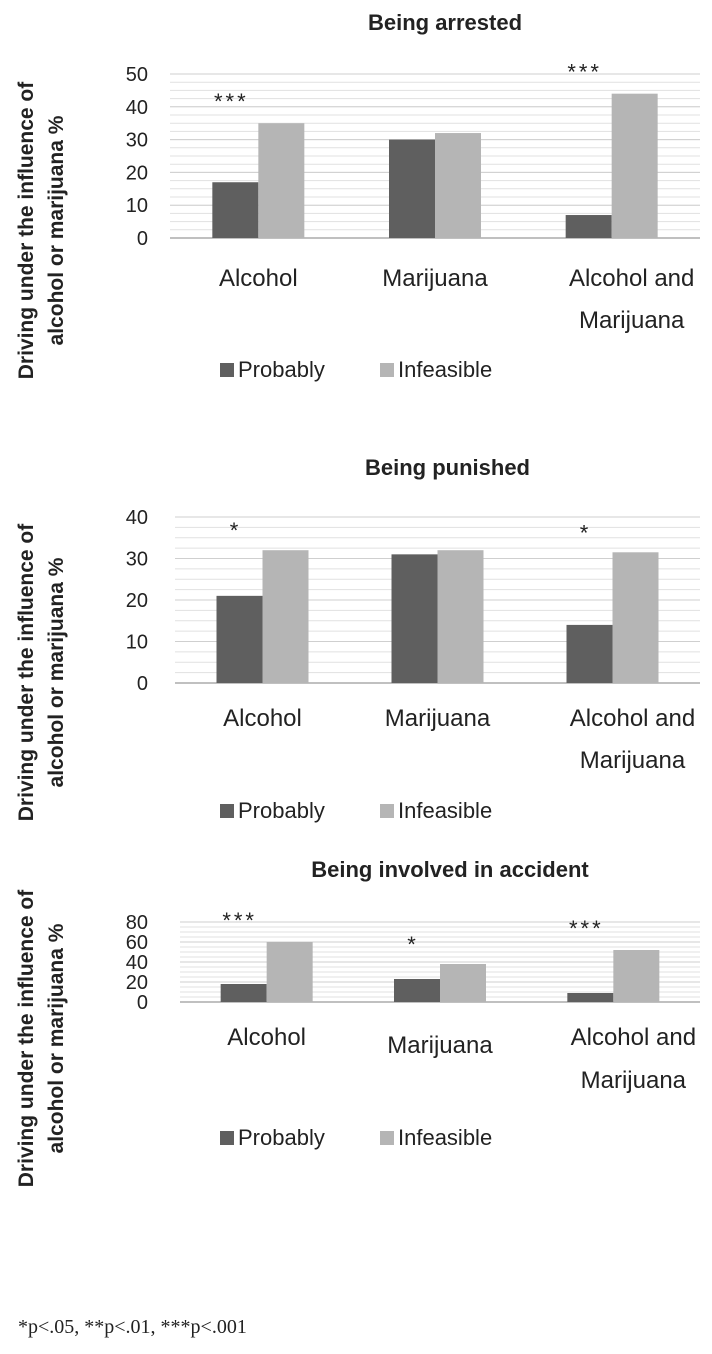  I want to click on chart-title: Being arrested, so click(445, 22).